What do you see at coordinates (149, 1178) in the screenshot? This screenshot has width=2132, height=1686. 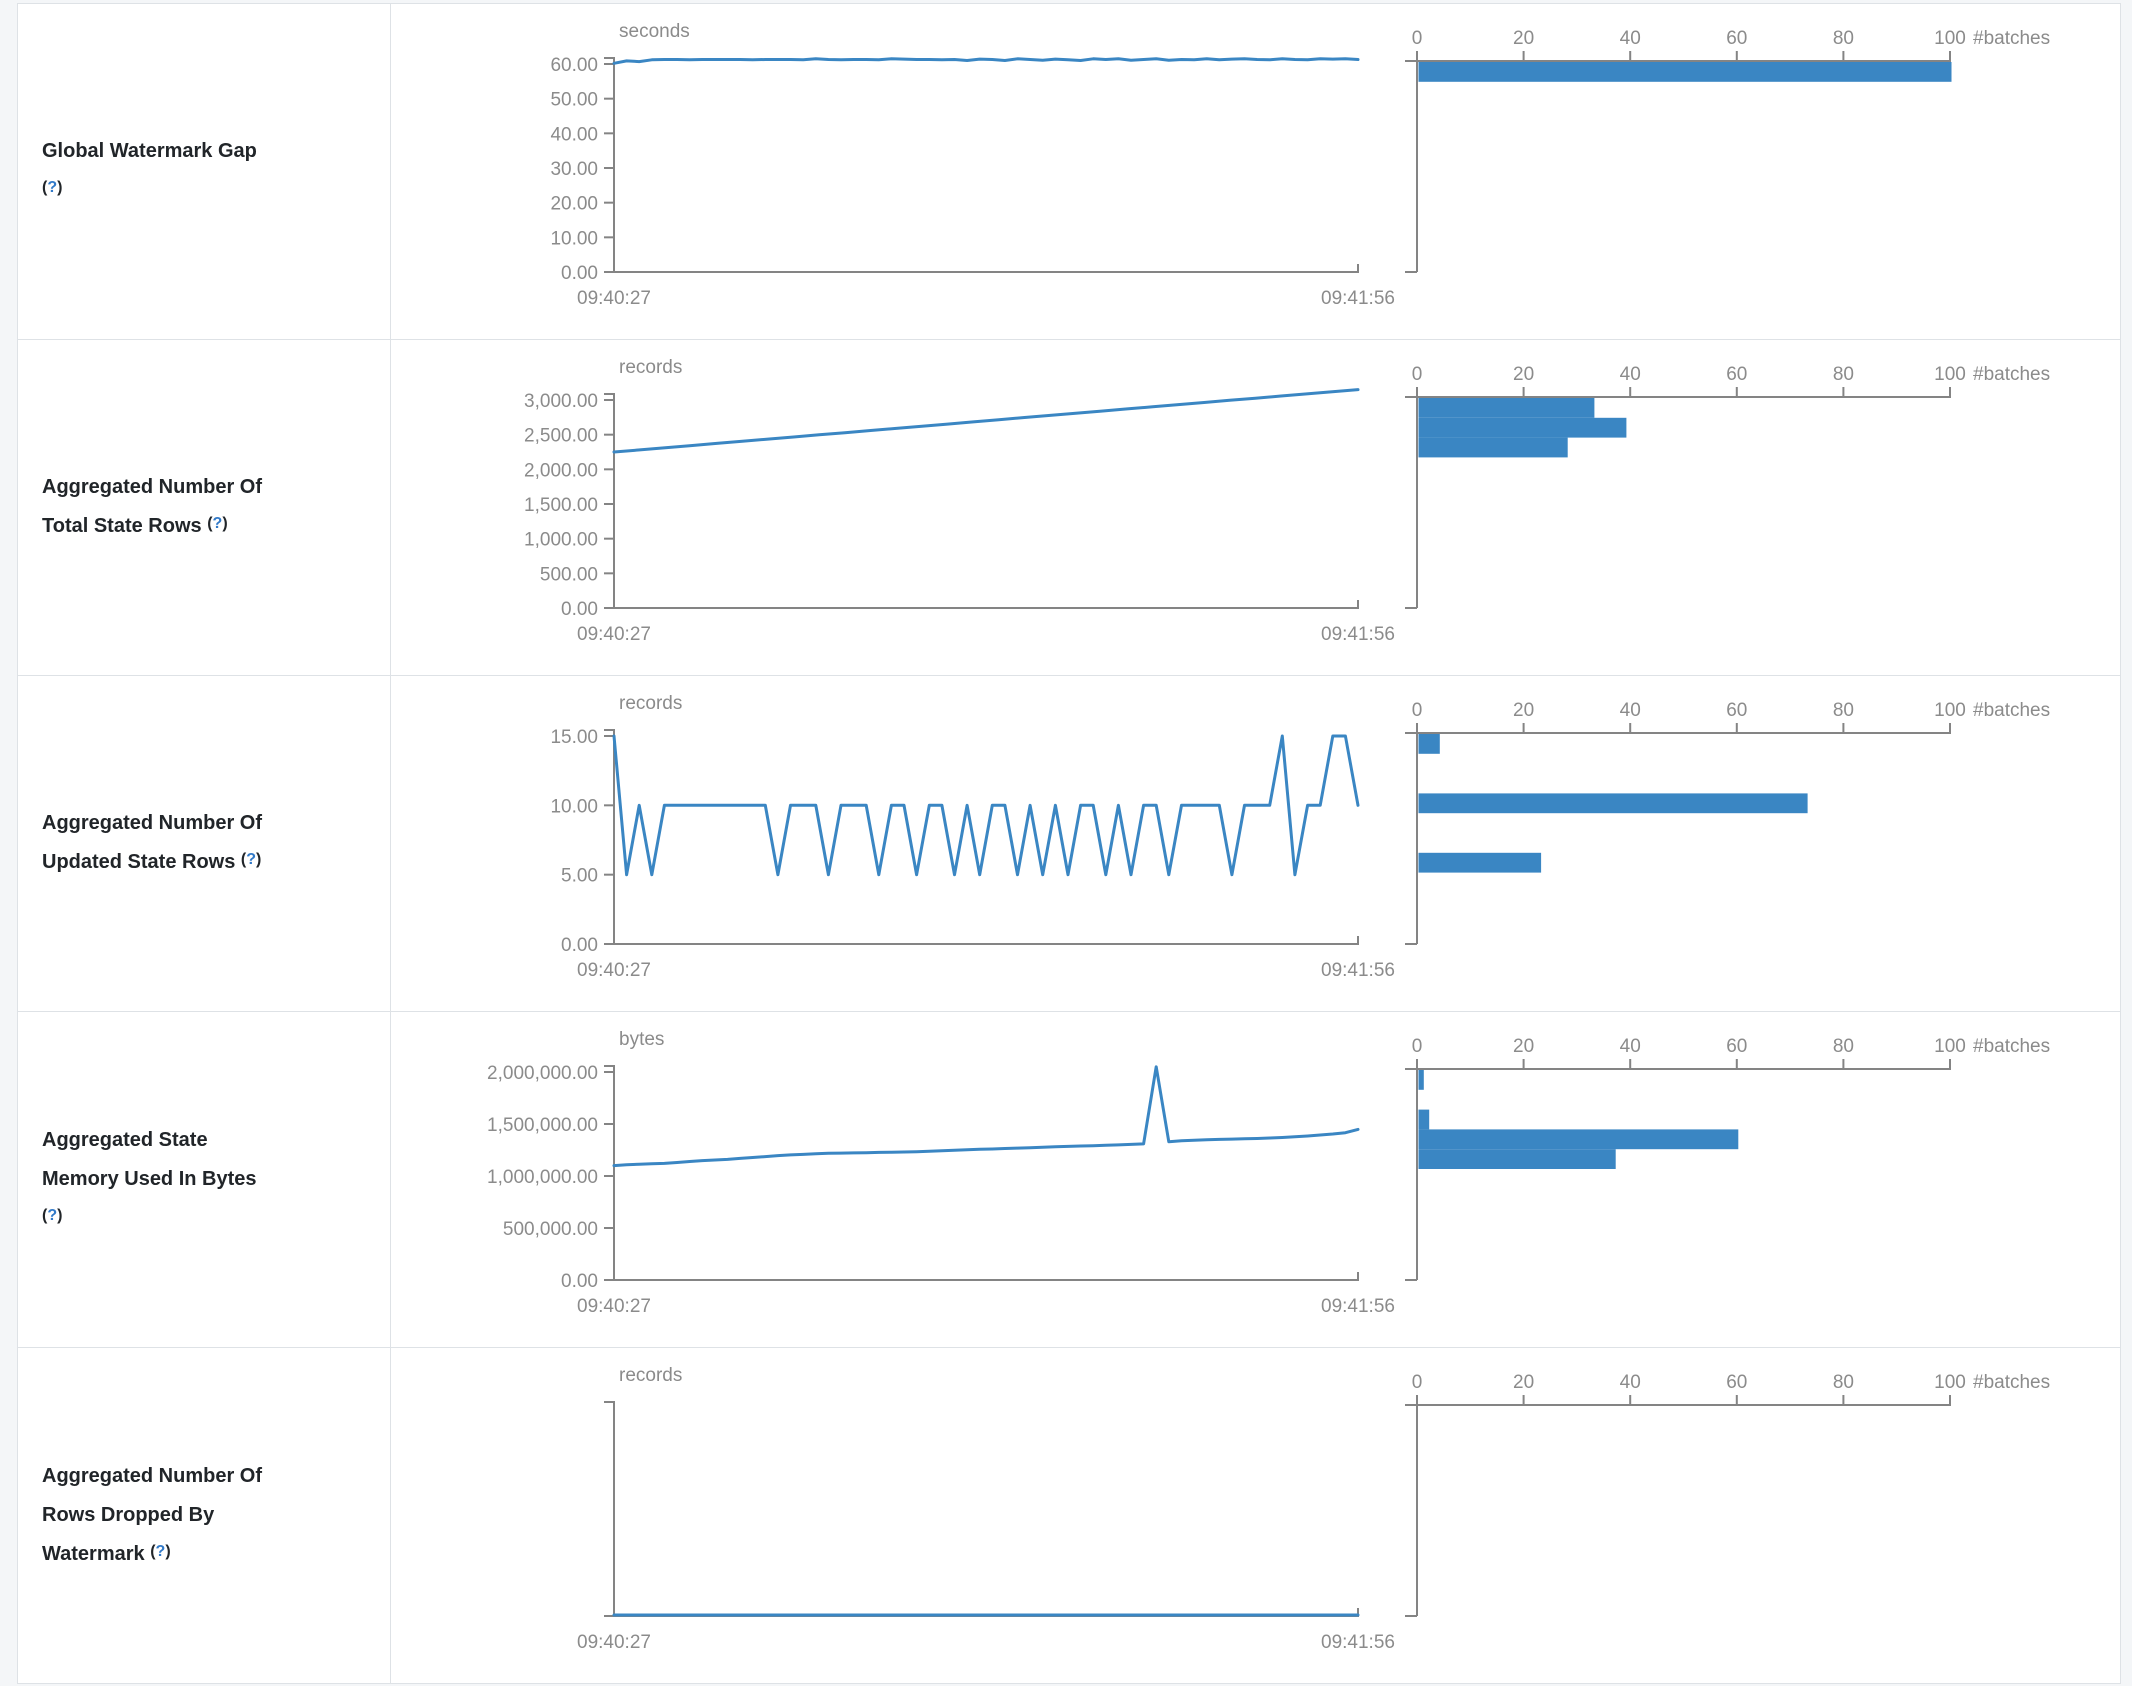 I see `metric-label-line: Memory Used In Bytes` at bounding box center [149, 1178].